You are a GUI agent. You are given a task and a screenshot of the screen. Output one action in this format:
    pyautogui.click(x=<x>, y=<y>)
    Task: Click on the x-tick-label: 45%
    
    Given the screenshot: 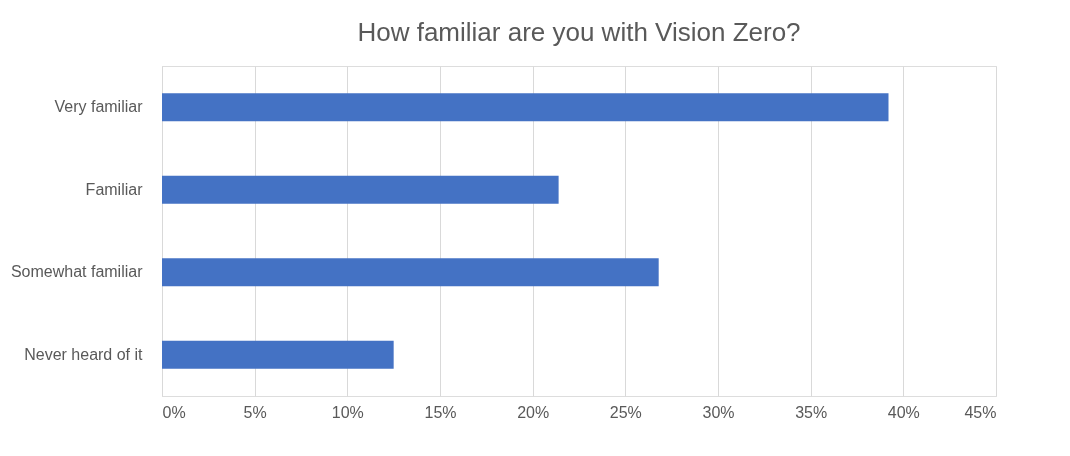 What is the action you would take?
    pyautogui.click(x=980, y=412)
    